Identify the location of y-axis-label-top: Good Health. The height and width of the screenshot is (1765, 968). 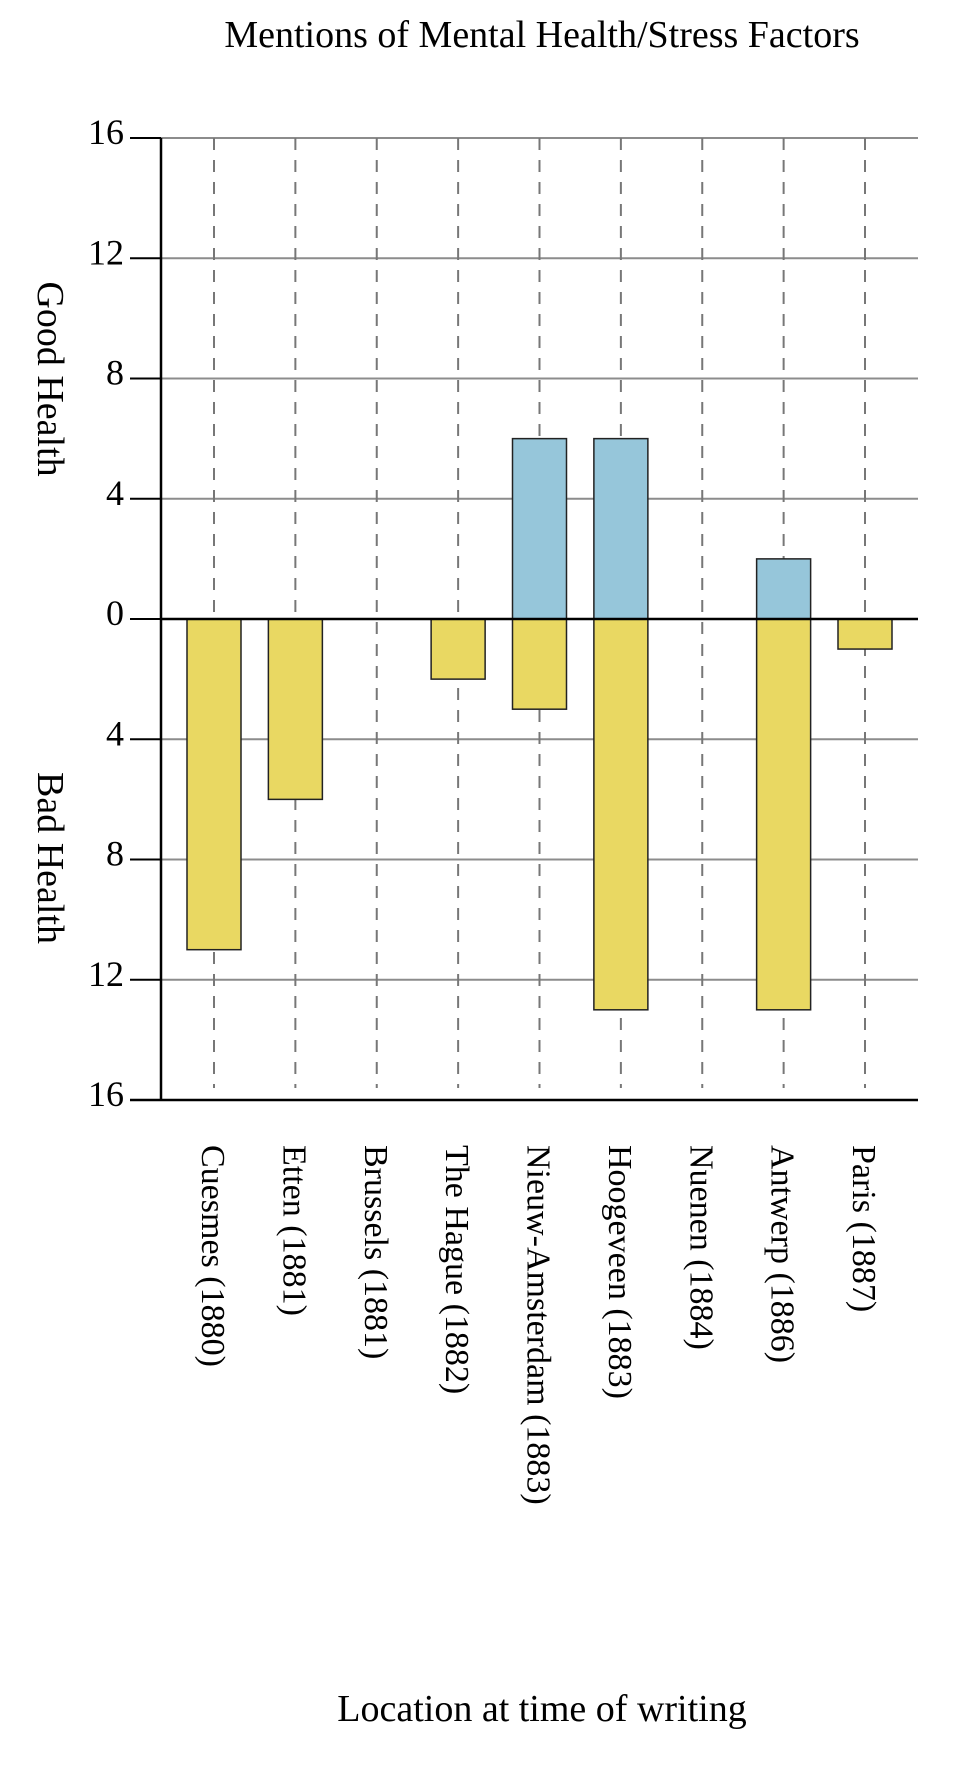
(50, 378).